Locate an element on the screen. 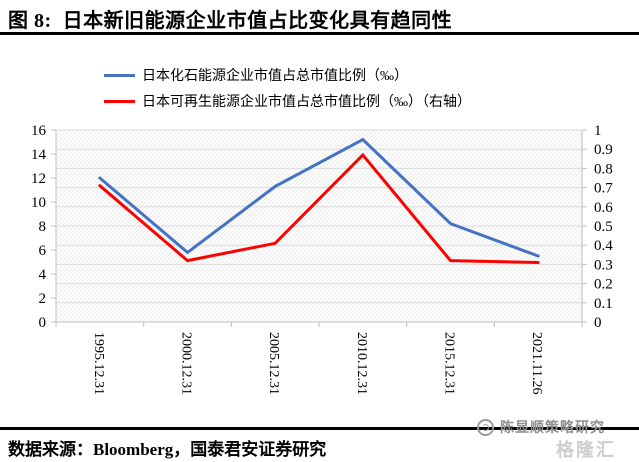 The height and width of the screenshot is (462, 639). figure-title: 图 8: 日本新旧能源企业市值占比变化具有趋同性 is located at coordinates (230, 21).